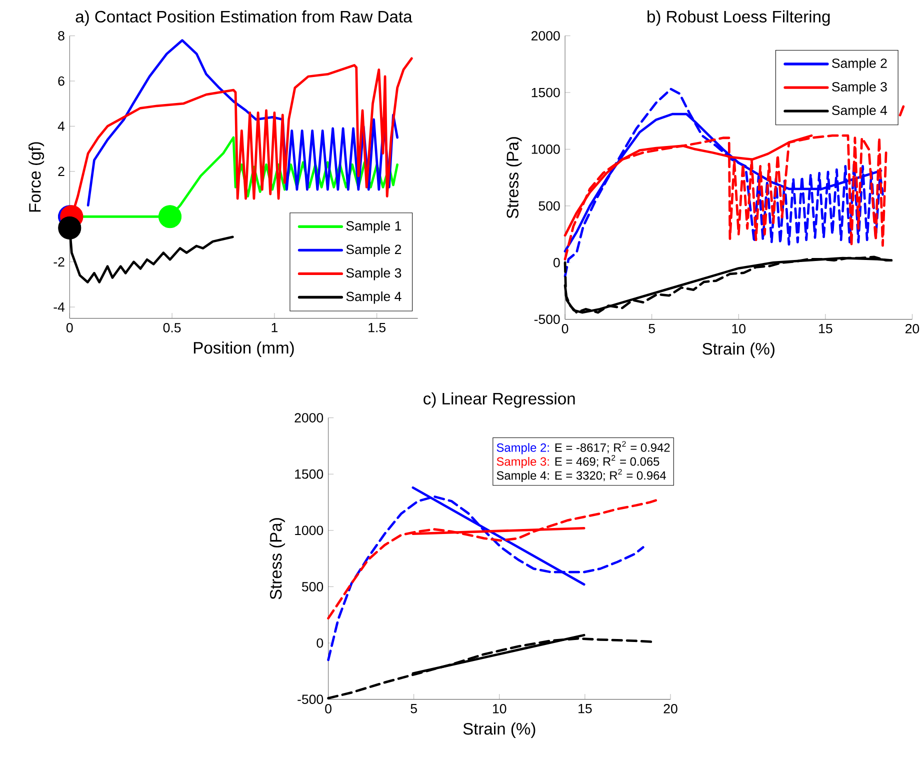 This screenshot has height=761, width=924. What do you see at coordinates (59, 307) in the screenshot?
I see `y-tick-label: -4` at bounding box center [59, 307].